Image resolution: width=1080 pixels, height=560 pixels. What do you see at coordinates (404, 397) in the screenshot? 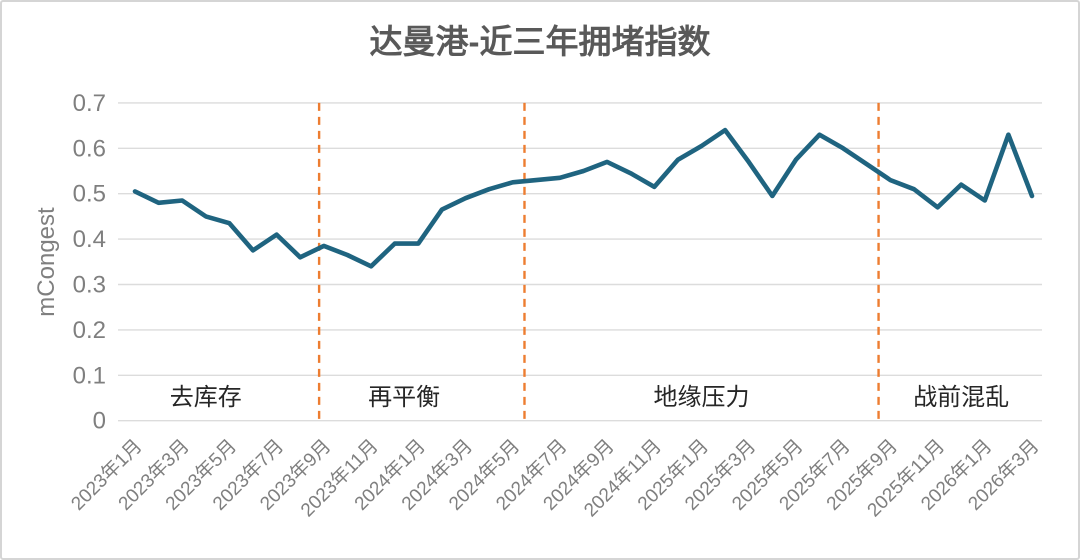
I see `phase-label: 再平衡` at bounding box center [404, 397].